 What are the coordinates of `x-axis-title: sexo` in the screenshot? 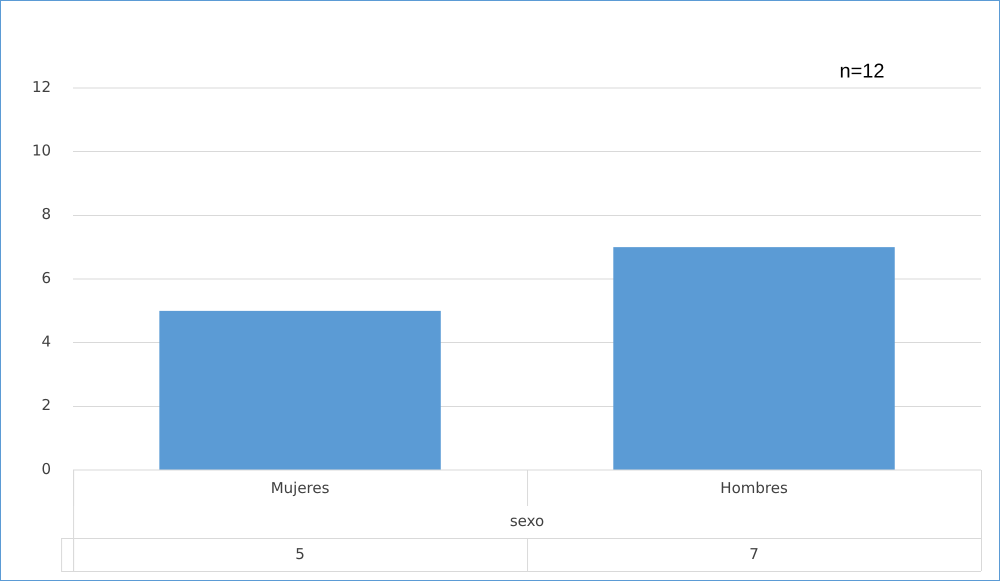 It's located at (527, 521).